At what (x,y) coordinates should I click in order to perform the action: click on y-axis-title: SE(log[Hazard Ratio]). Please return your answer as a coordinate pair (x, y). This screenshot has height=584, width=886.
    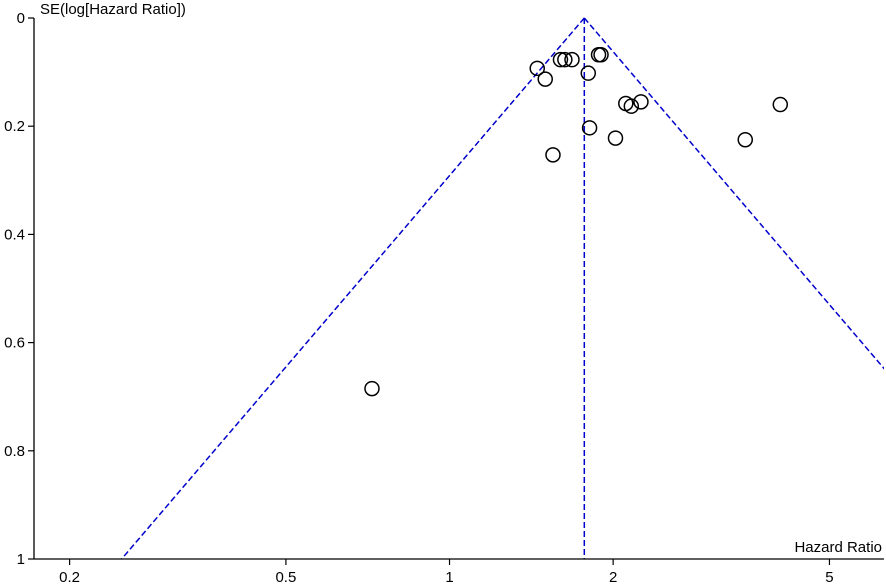
    Looking at the image, I should click on (113, 9).